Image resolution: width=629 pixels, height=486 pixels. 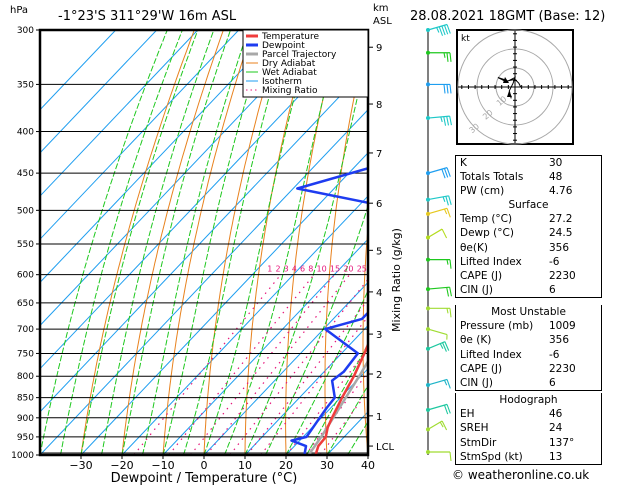 What do you see at coordinates (396, 280) in the screenshot?
I see `mixing-ratio-axis-label: Mixing Ratio (g/kg)` at bounding box center [396, 280].